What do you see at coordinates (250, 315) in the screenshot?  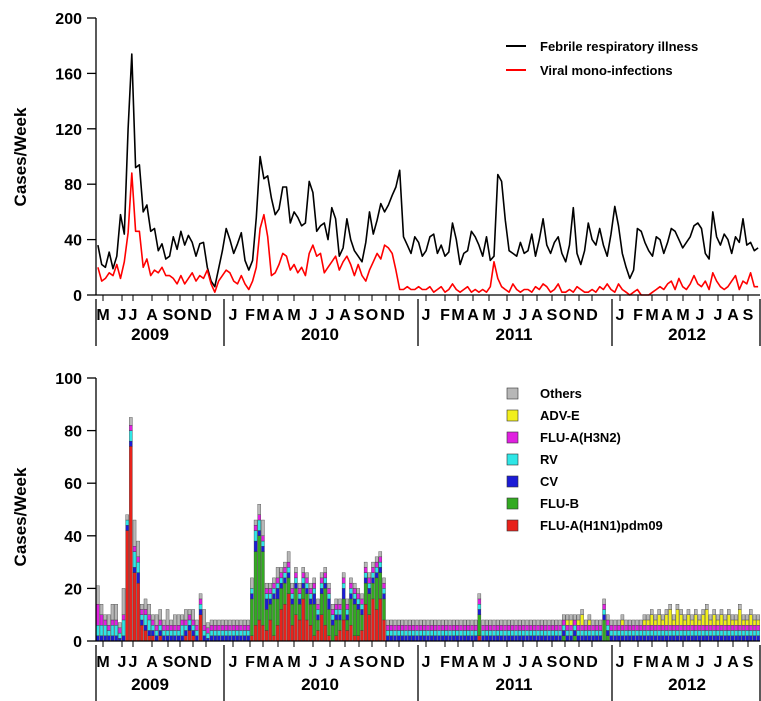 I see `top-month-label: F` at bounding box center [250, 315].